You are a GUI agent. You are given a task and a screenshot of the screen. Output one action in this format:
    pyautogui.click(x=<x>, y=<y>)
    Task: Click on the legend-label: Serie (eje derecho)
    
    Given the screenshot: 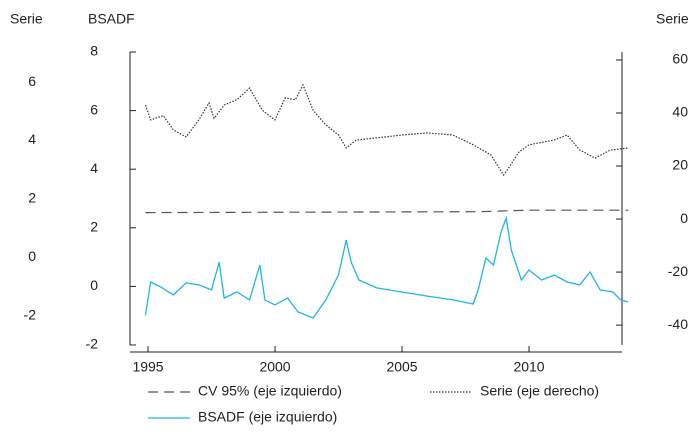 What is the action you would take?
    pyautogui.click(x=539, y=391)
    